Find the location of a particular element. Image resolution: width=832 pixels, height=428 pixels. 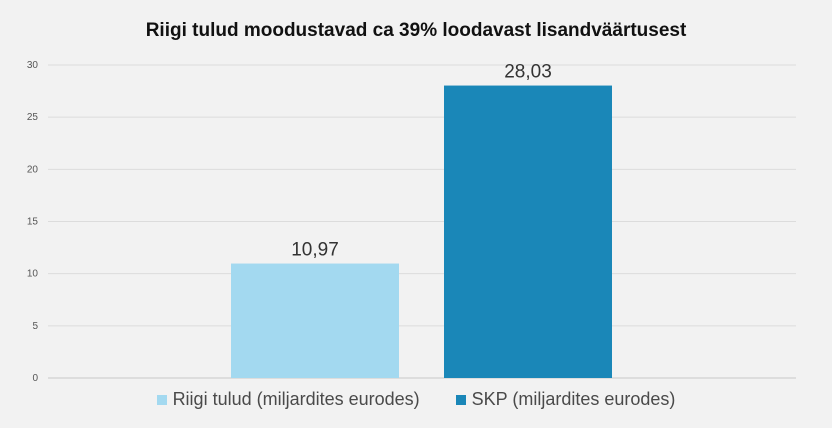

legend-label-revenue: Riigi tulud (miljardites eurodes) is located at coordinates (296, 399).